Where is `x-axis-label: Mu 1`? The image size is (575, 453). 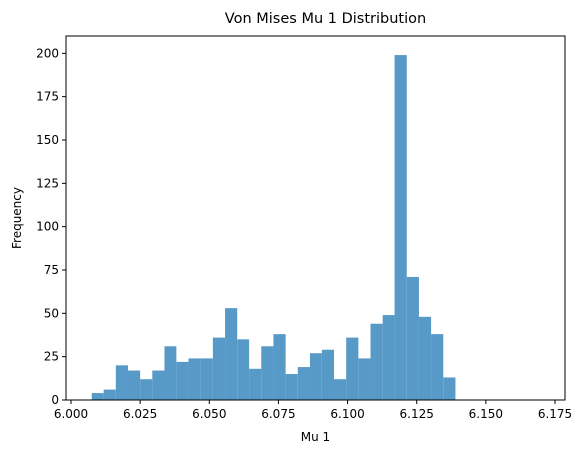
x-axis-label: Mu 1 is located at coordinates (315, 437).